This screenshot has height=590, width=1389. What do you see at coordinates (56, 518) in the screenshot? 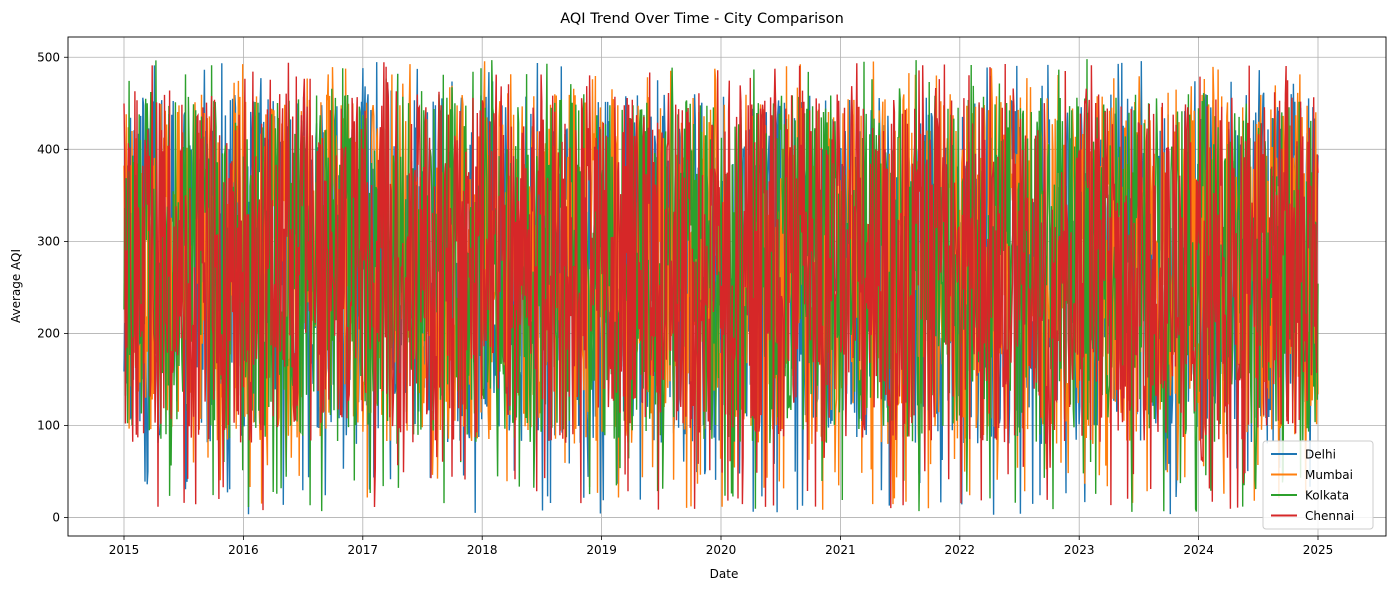
I see `y-tick-label: 0` at bounding box center [56, 518].